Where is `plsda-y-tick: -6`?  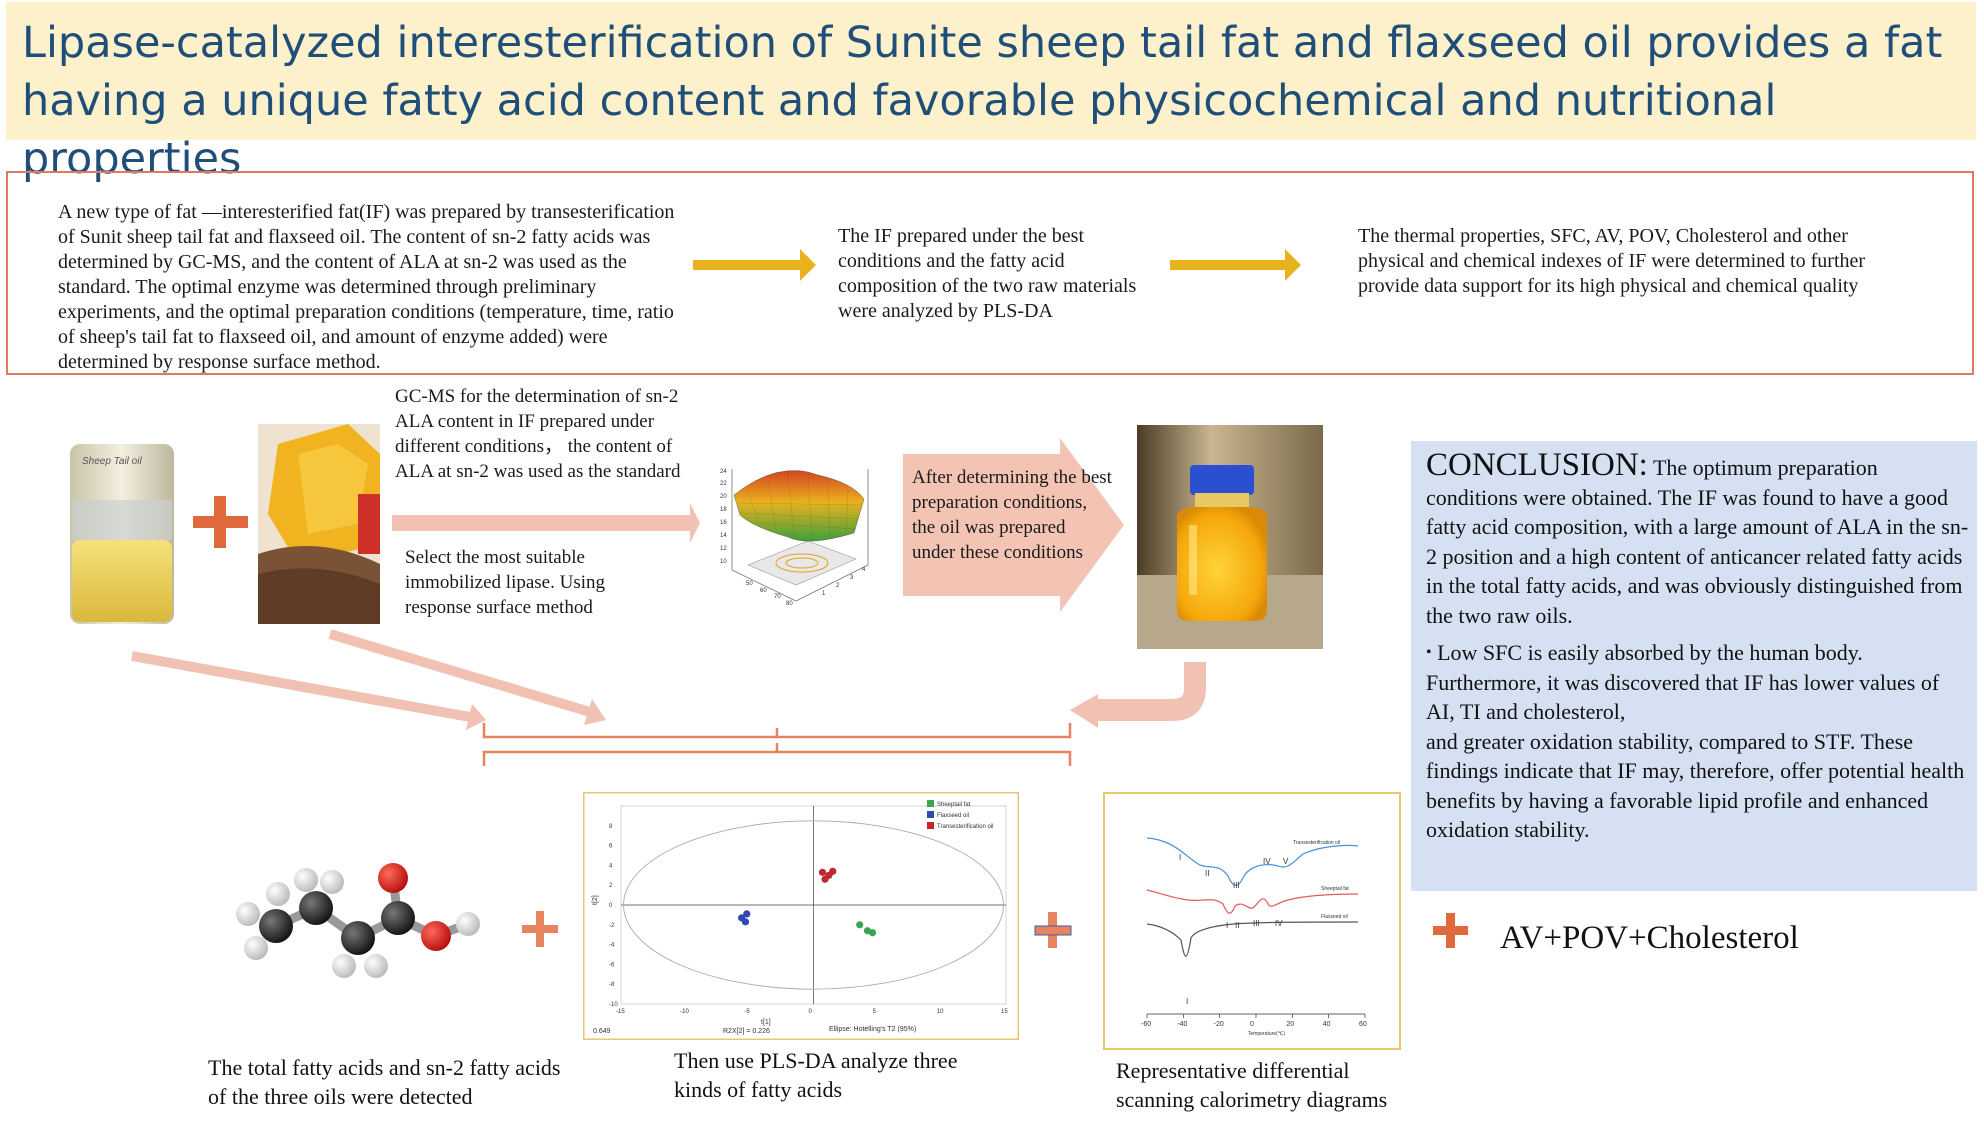
plsda-y-tick: -6 is located at coordinates (612, 965).